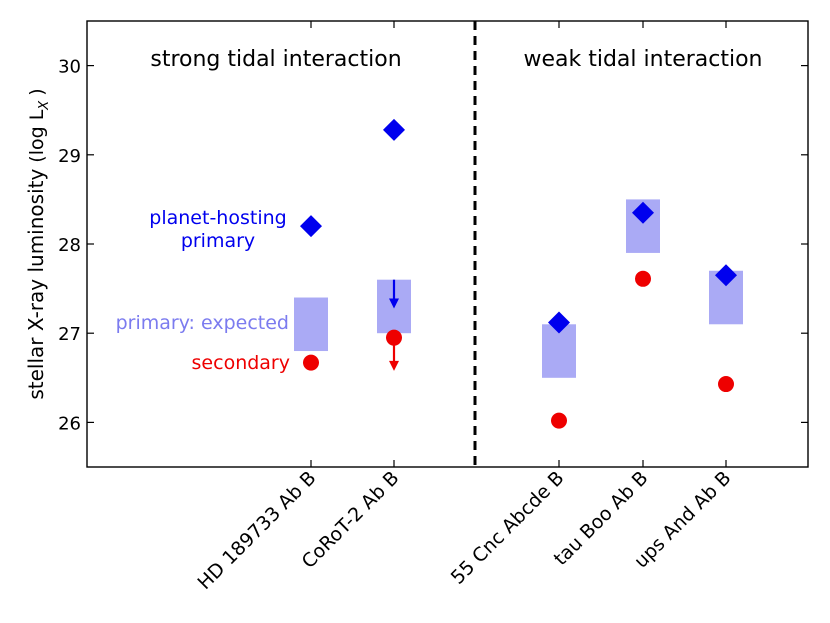 This screenshot has width=830, height=623. Describe the element at coordinates (394, 303) in the screenshot. I see `upper-limit-primary-head` at that location.